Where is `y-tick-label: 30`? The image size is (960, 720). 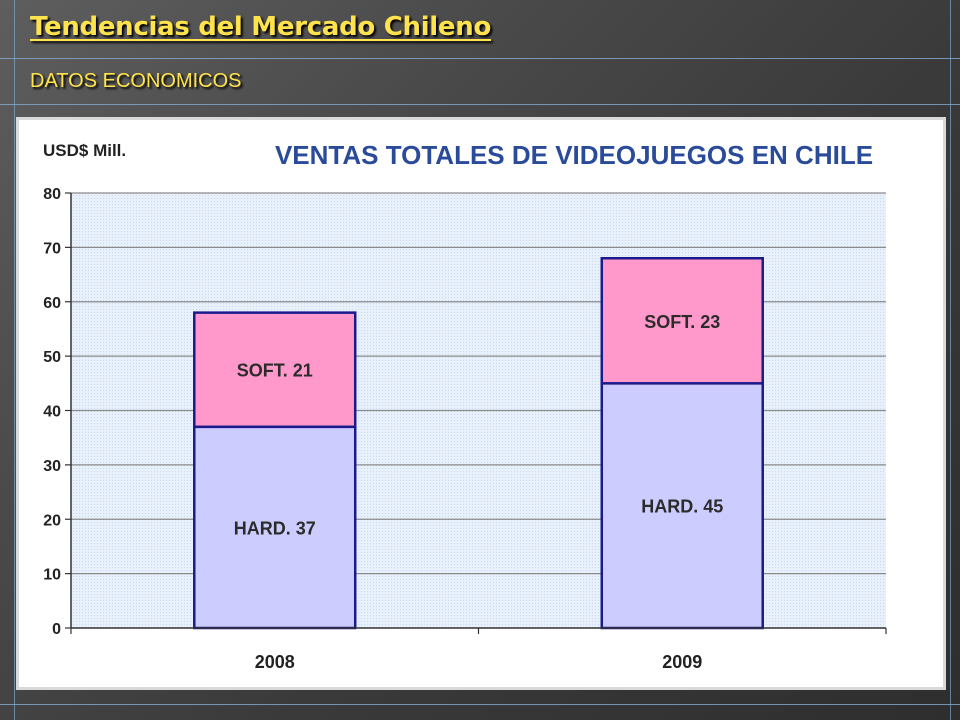
y-tick-label: 30 is located at coordinates (52, 466).